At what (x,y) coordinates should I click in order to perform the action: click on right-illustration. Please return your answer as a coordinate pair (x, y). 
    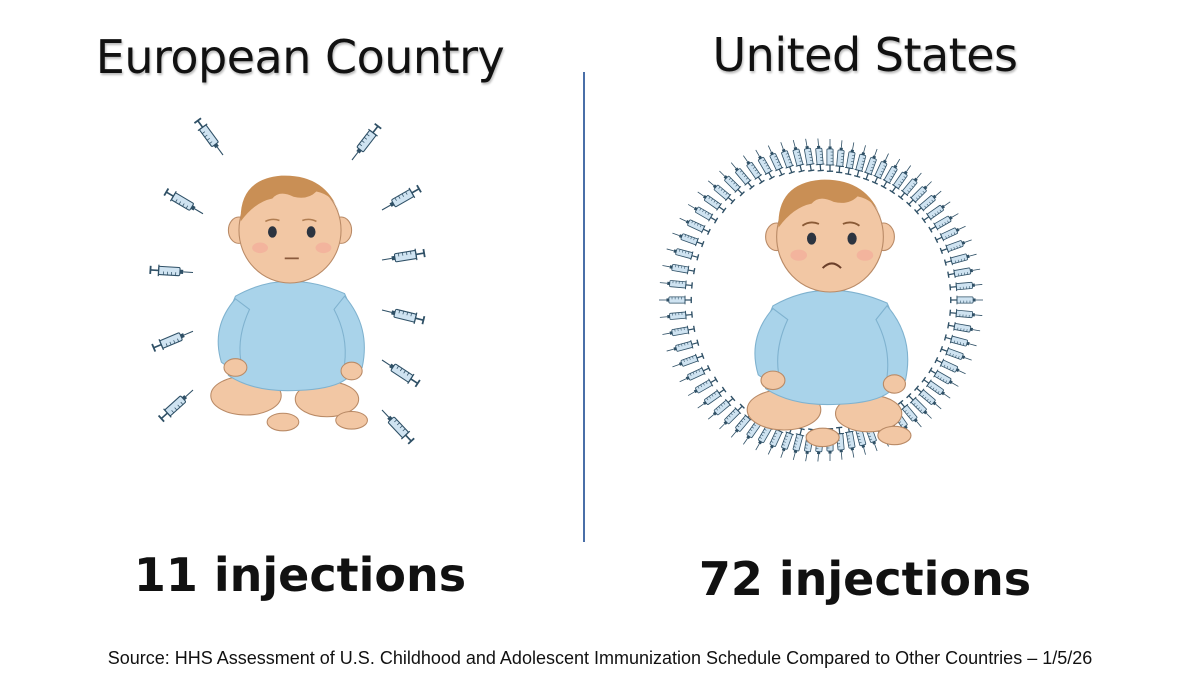
    Looking at the image, I should click on (821, 300).